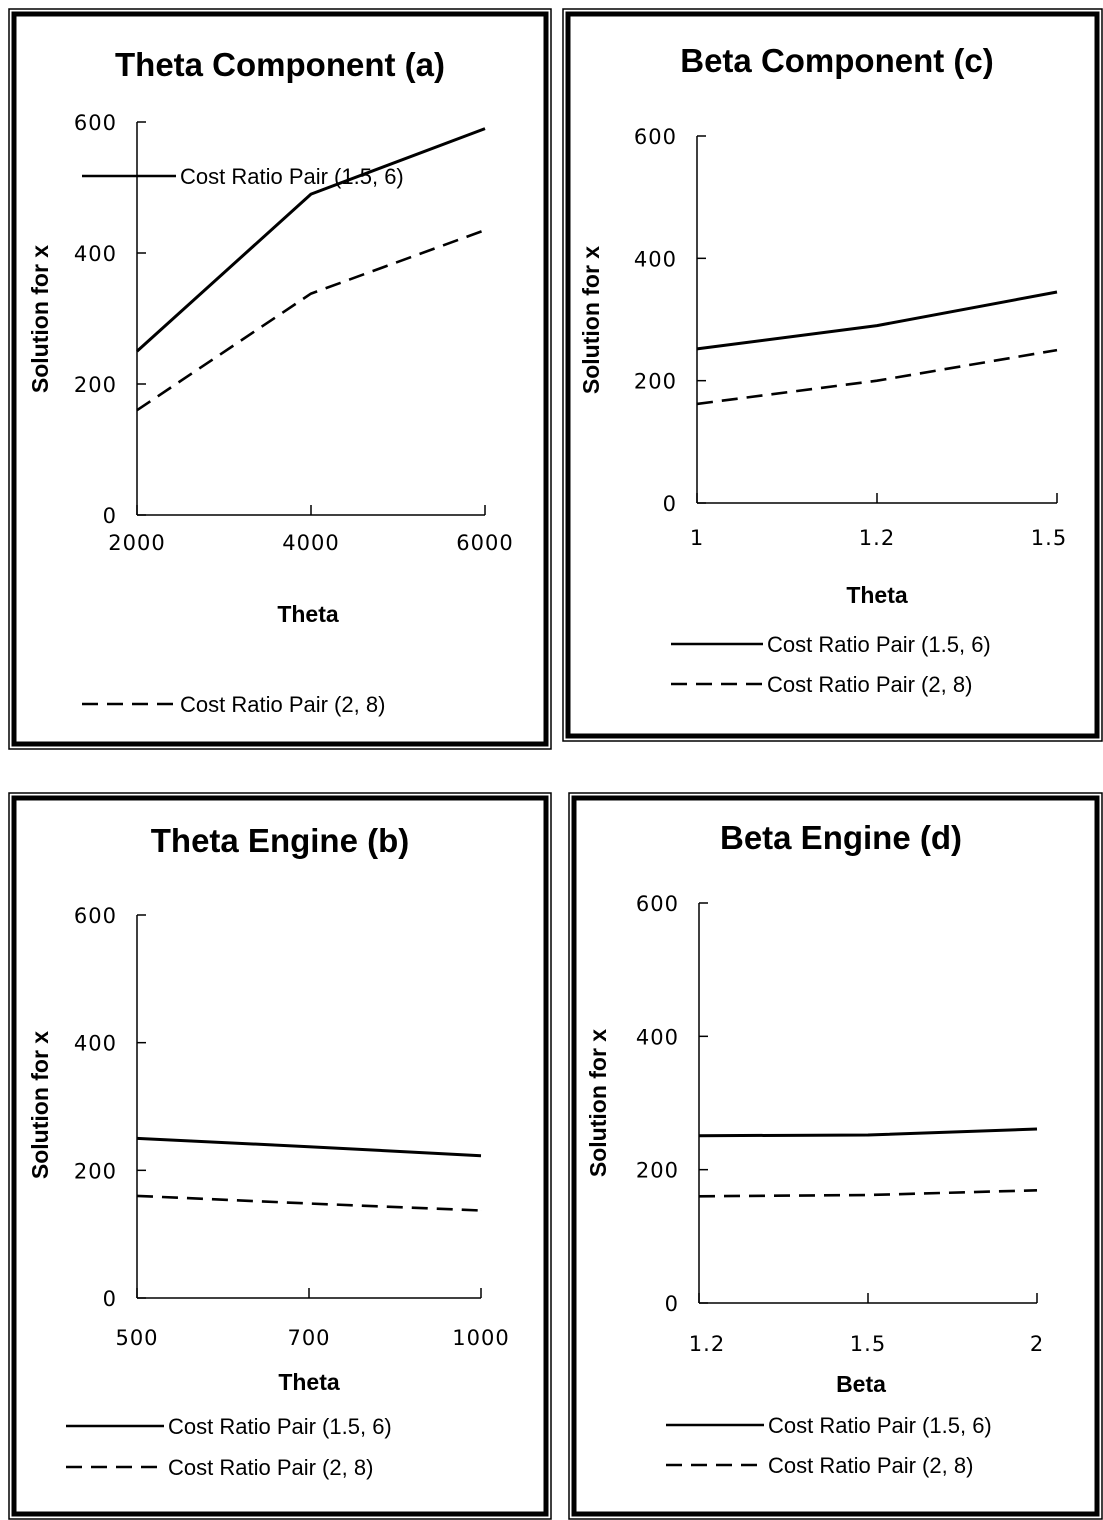  What do you see at coordinates (484, 543) in the screenshot?
I see `x-tick-label: 6000` at bounding box center [484, 543].